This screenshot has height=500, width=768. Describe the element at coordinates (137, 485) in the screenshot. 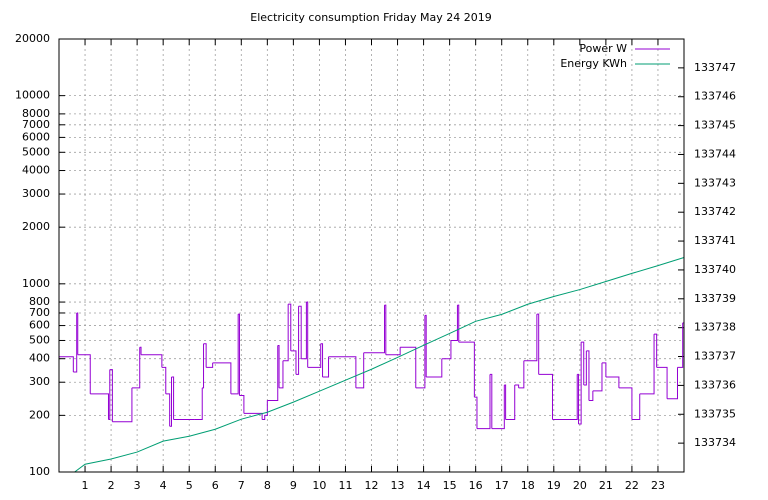

I see `x-tick-label: 3` at that location.